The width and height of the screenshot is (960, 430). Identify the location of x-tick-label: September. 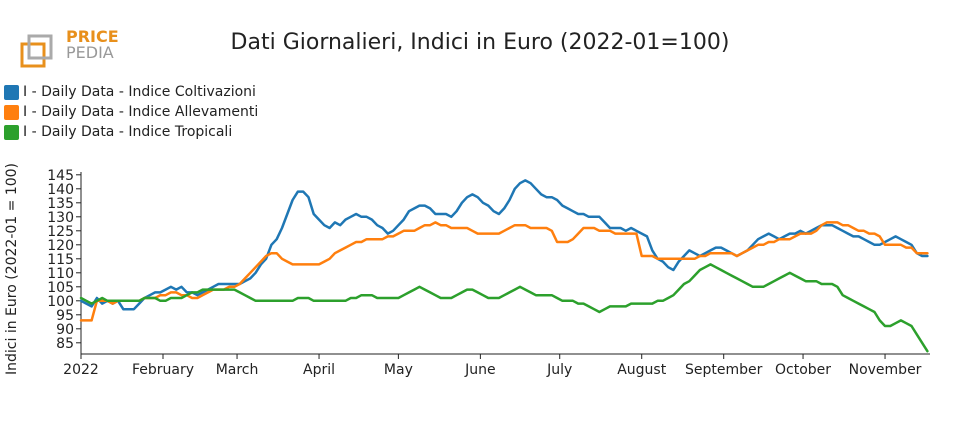
(724, 370).